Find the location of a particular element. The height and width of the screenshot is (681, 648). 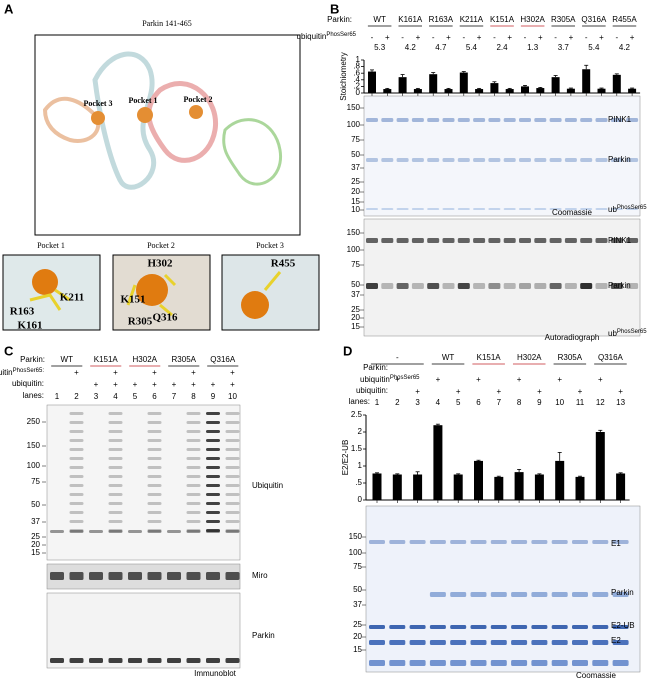

pocket-label: Pocket 2 is located at coordinates (197, 99).